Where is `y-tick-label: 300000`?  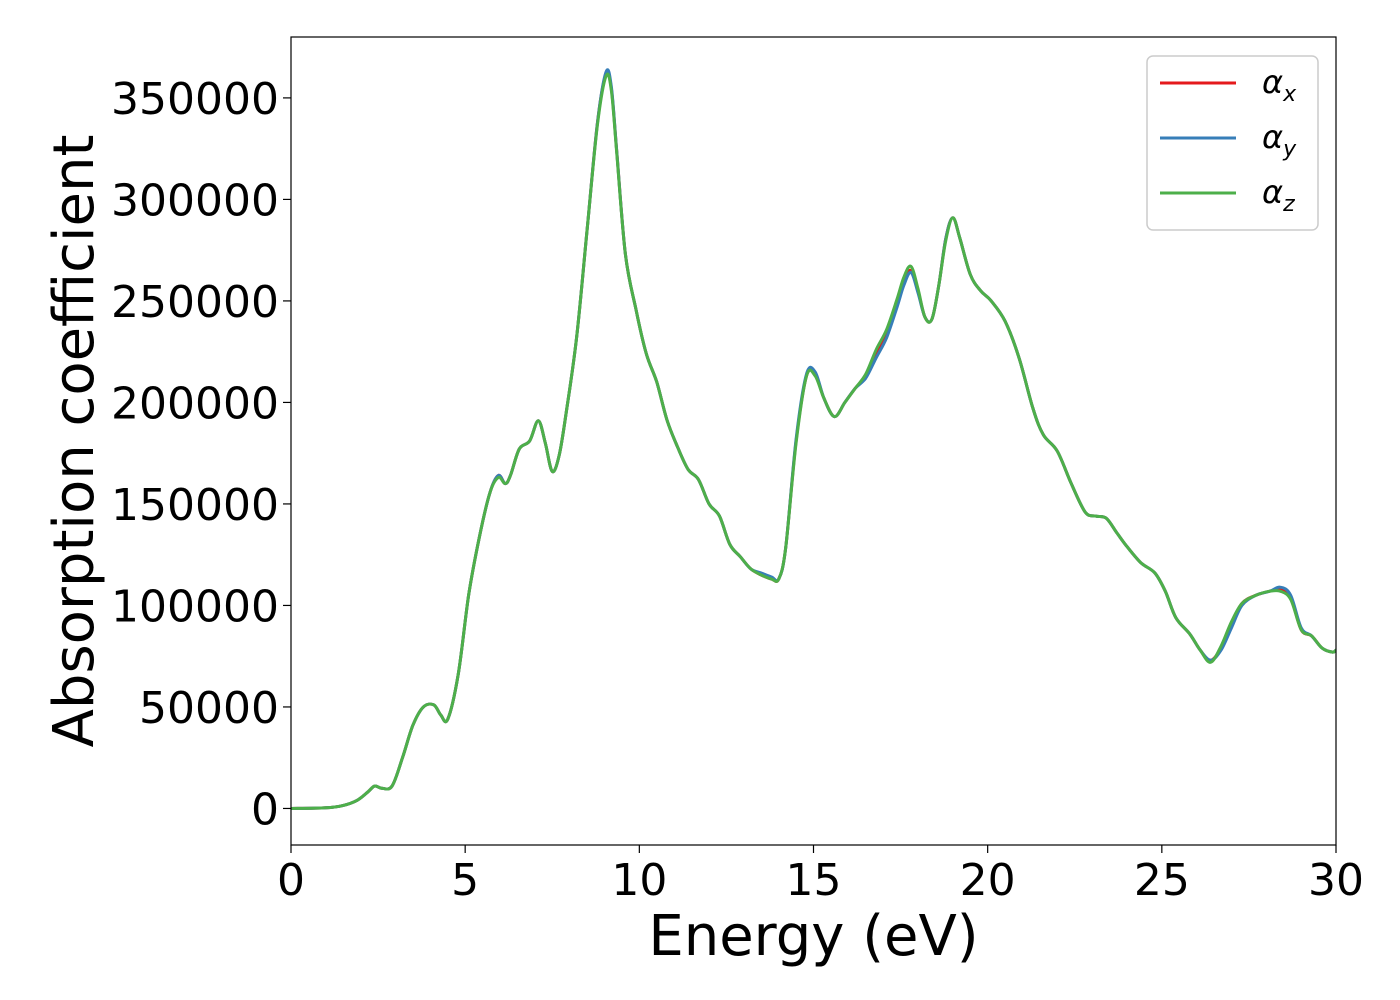 y-tick-label: 300000 is located at coordinates (195, 200).